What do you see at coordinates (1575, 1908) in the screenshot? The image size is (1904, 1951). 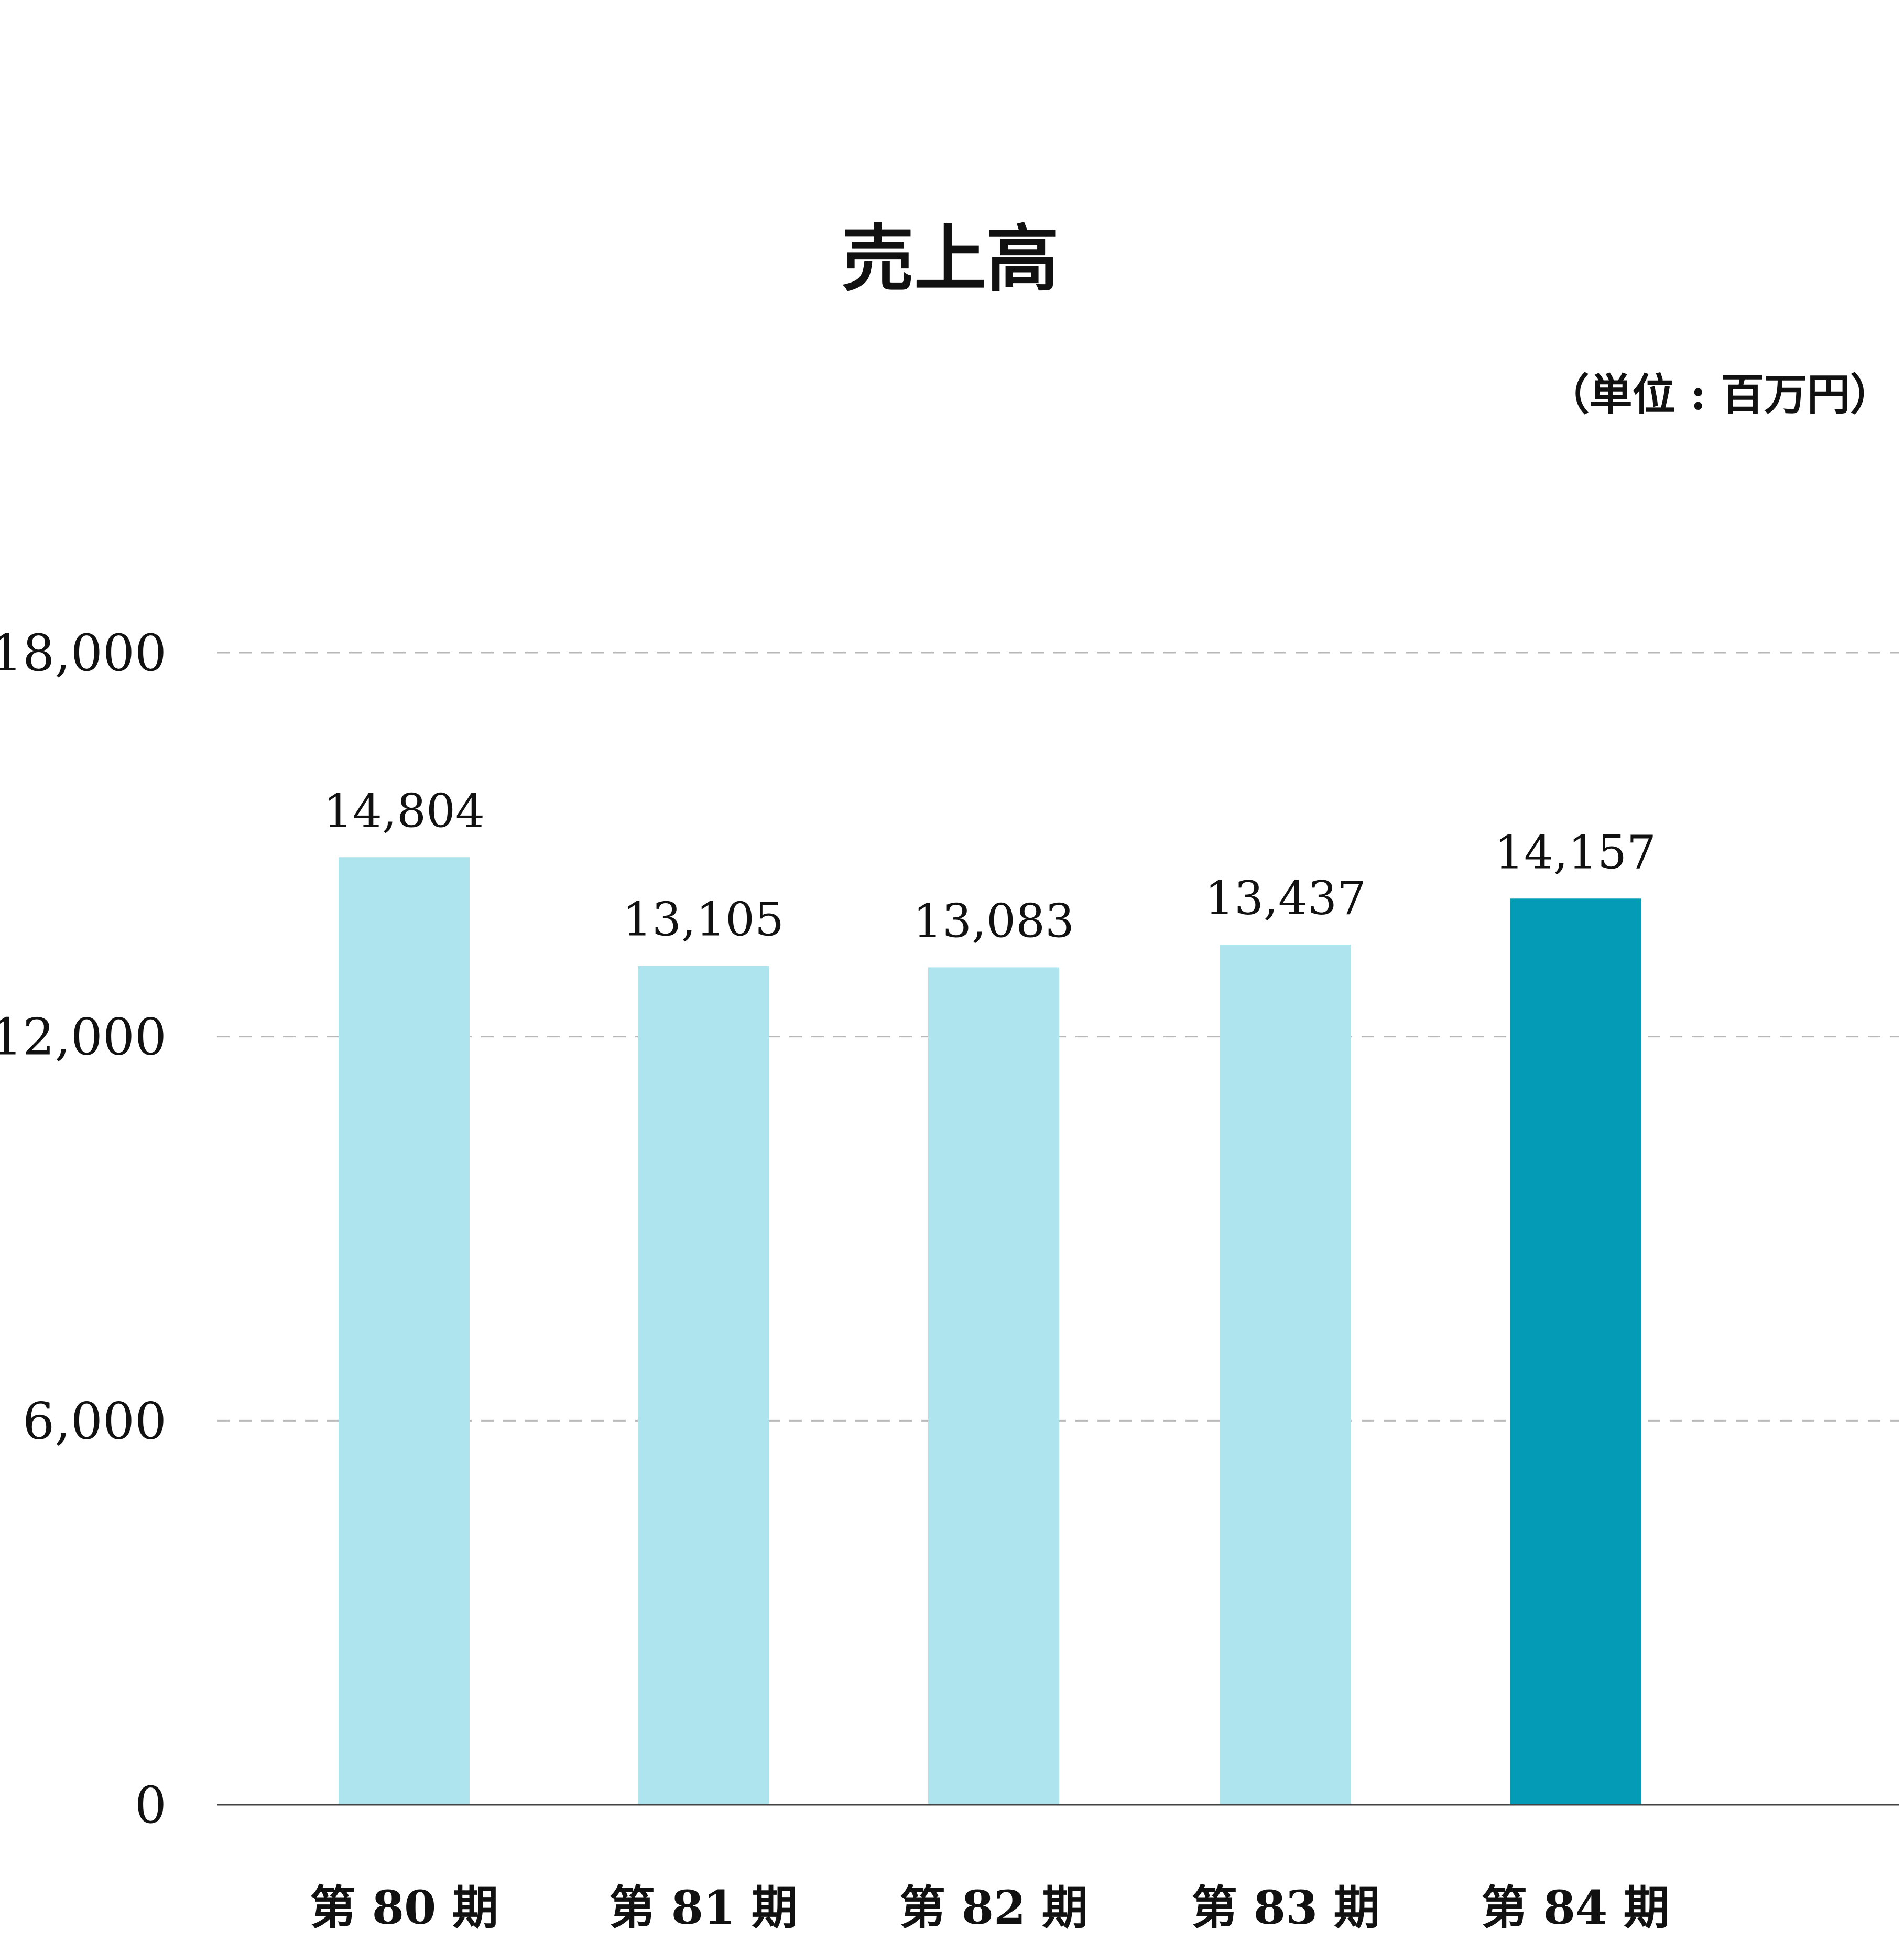 I see `x-tick-label: 第 84 期` at bounding box center [1575, 1908].